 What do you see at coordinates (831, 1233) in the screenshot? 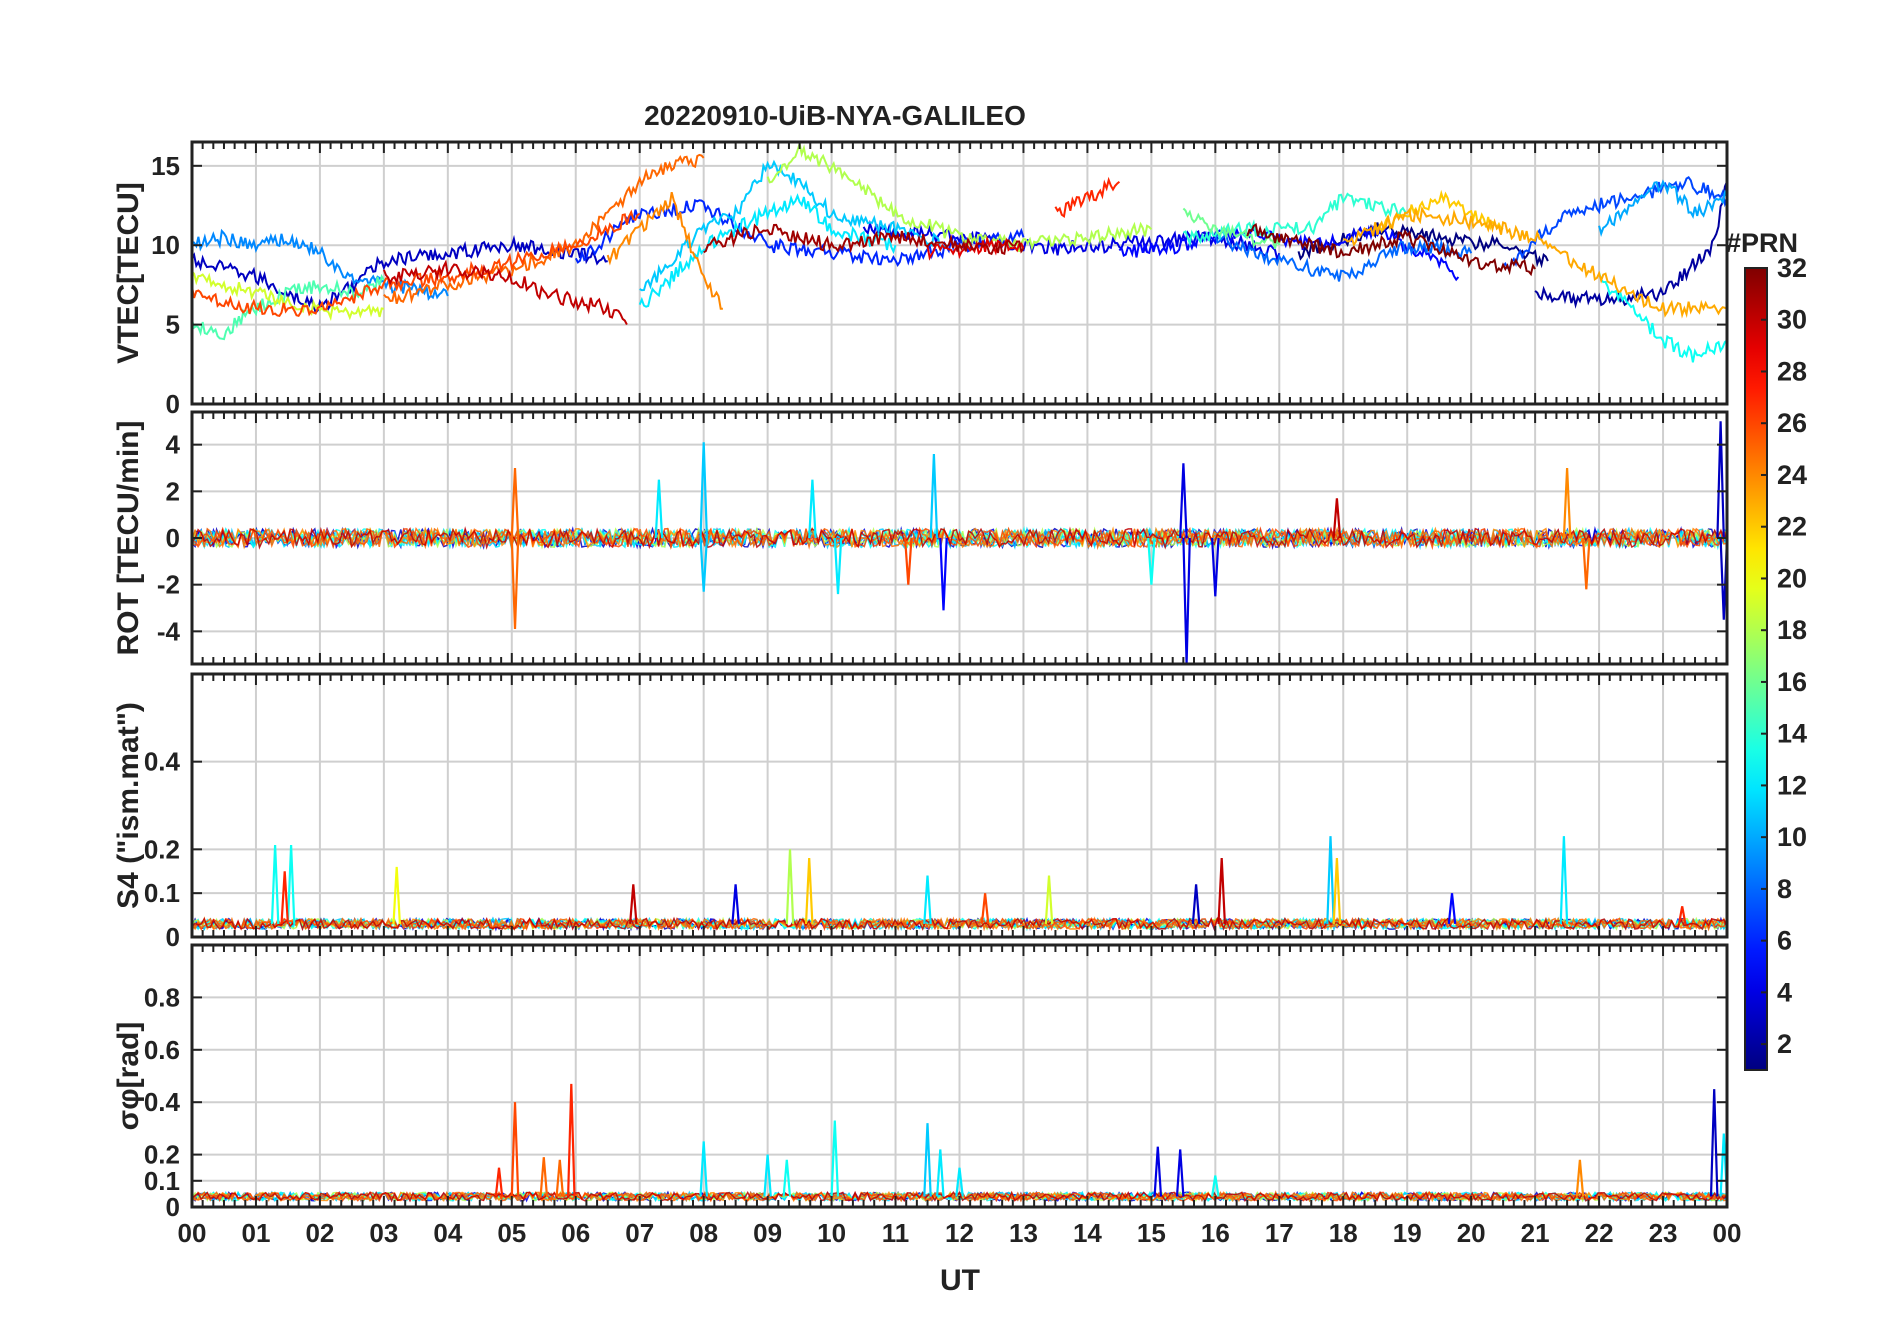
I see `x-tick-label: 10` at bounding box center [831, 1233].